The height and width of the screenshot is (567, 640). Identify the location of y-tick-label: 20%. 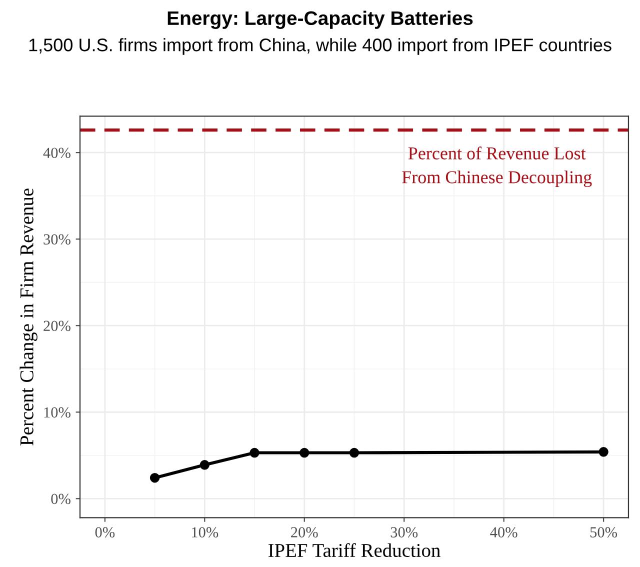
(57, 326).